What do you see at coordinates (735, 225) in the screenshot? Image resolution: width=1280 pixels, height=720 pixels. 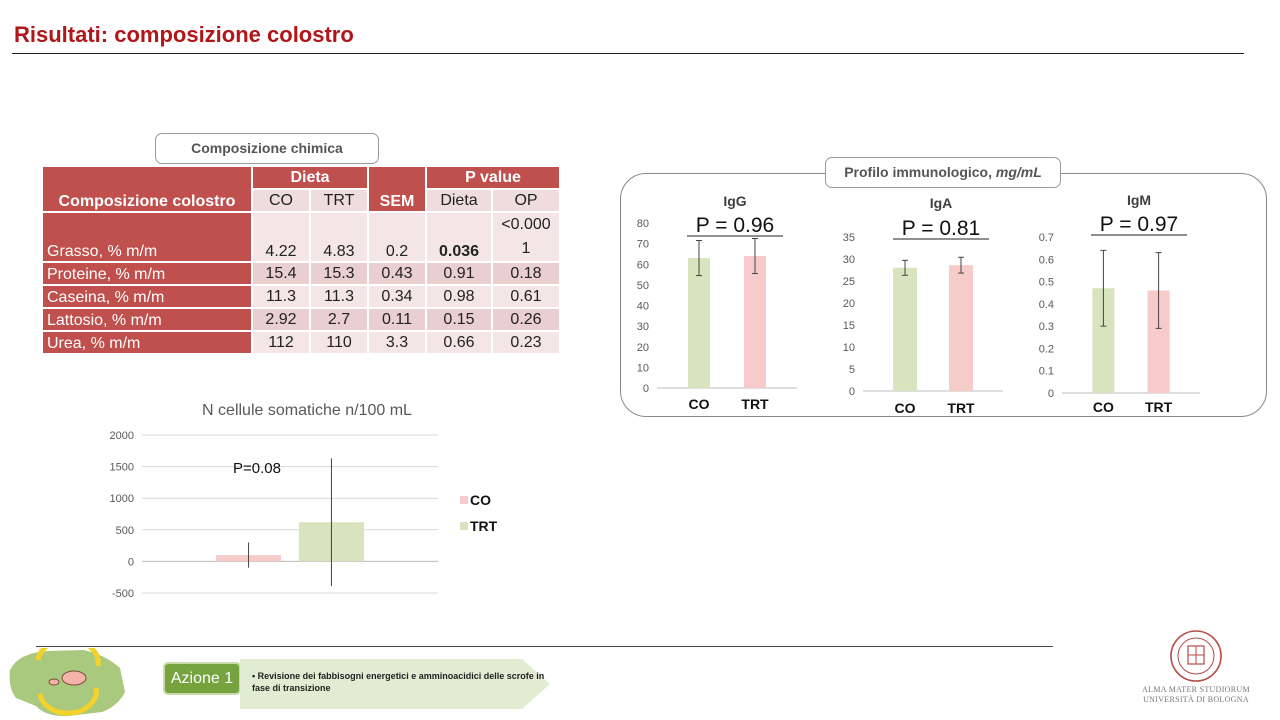 I see `p-value-annotation: P = 0.96` at bounding box center [735, 225].